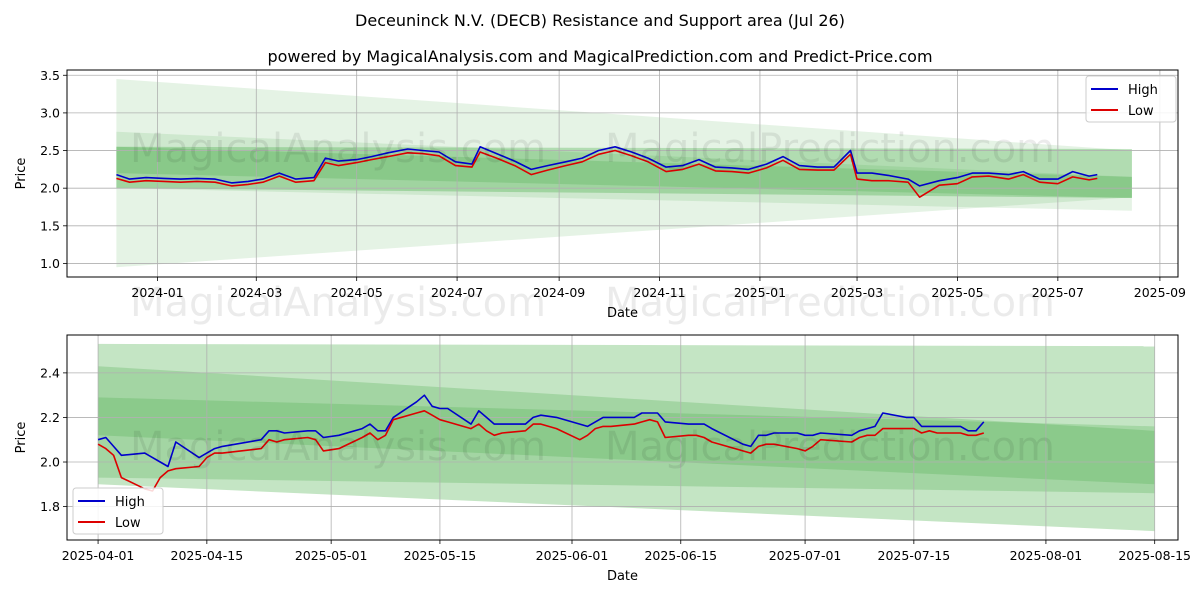 The height and width of the screenshot is (600, 1200). I want to click on c0-x-tick-label-7: 2025-03, so click(857, 292).